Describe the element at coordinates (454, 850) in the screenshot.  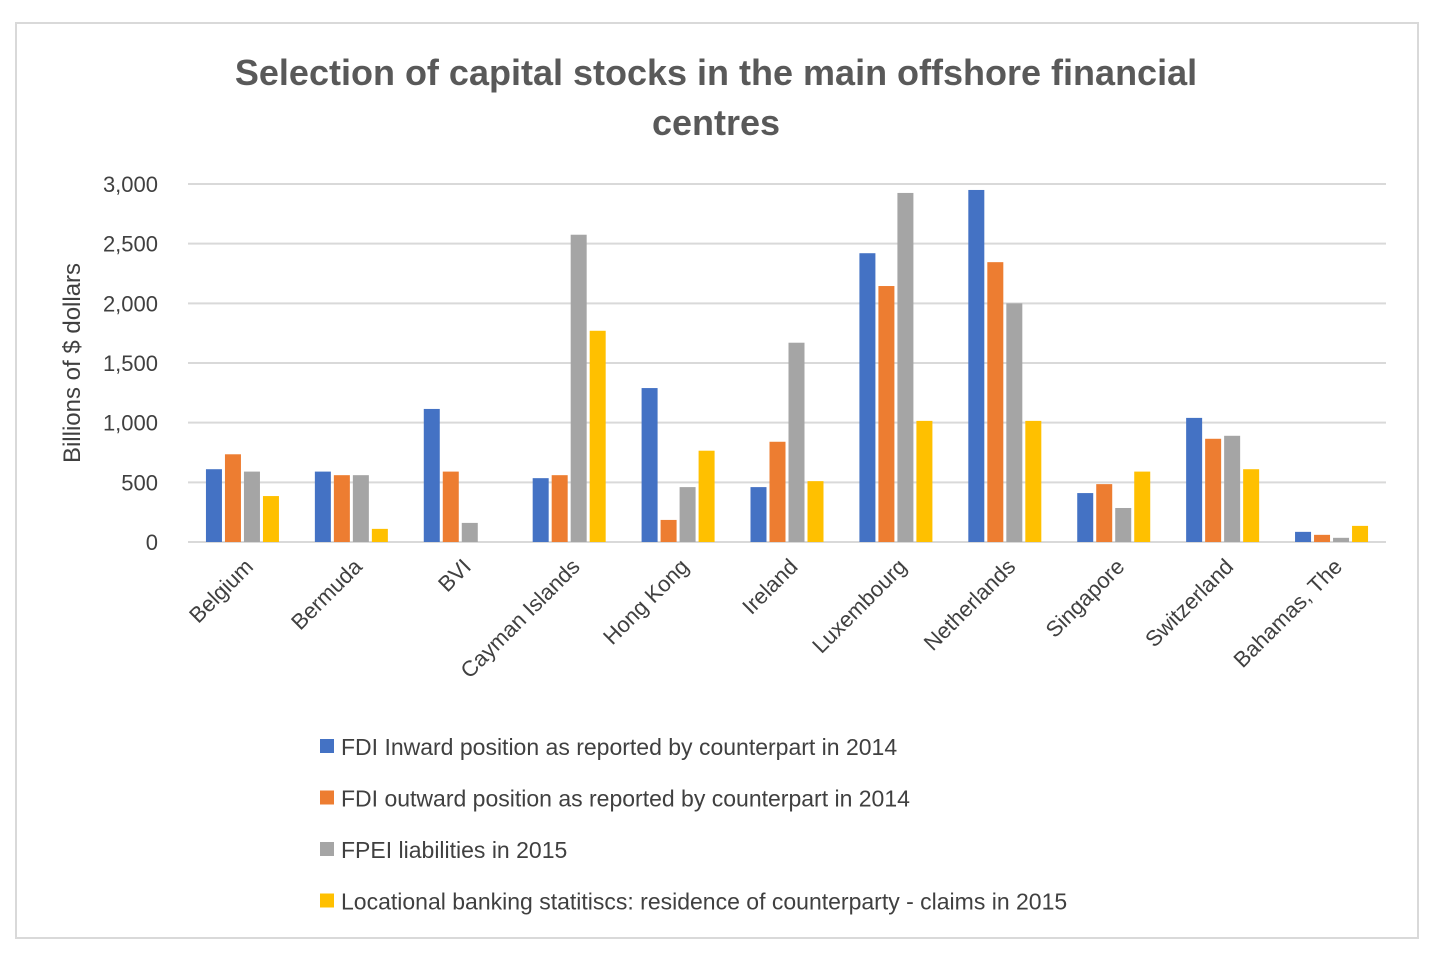
I see `legend-label: FPEI liabilities in 2015` at that location.